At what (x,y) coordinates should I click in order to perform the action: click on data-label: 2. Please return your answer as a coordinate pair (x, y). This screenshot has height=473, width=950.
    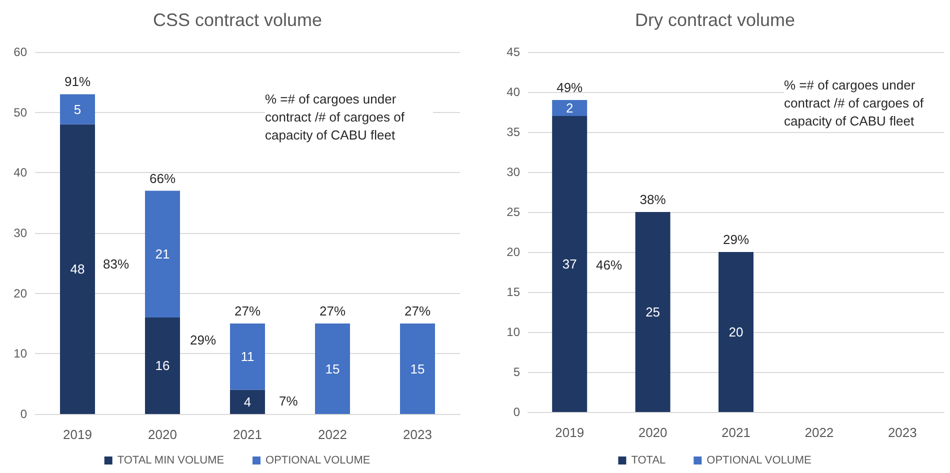
    Looking at the image, I should click on (570, 108).